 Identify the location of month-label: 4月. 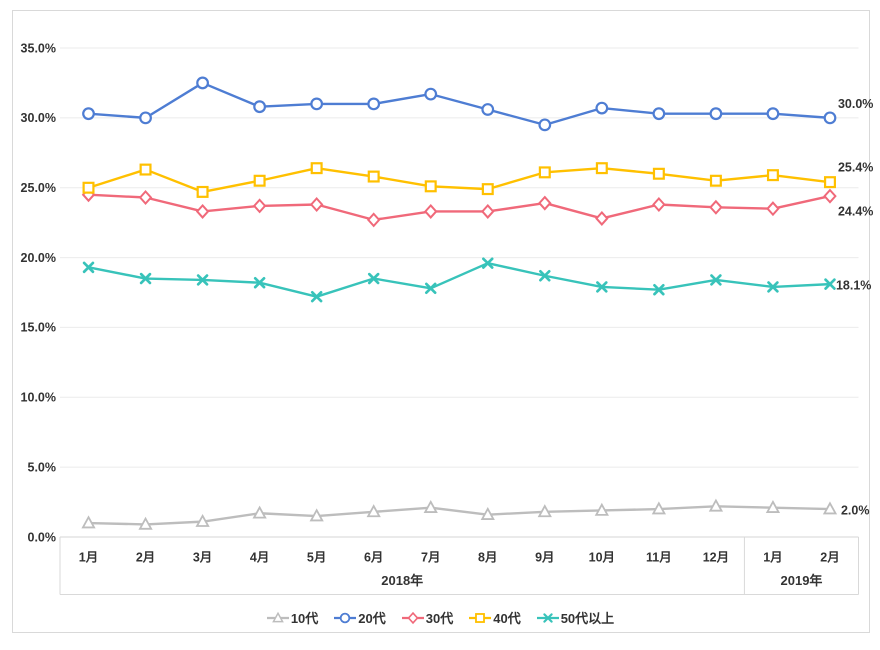
(259, 558).